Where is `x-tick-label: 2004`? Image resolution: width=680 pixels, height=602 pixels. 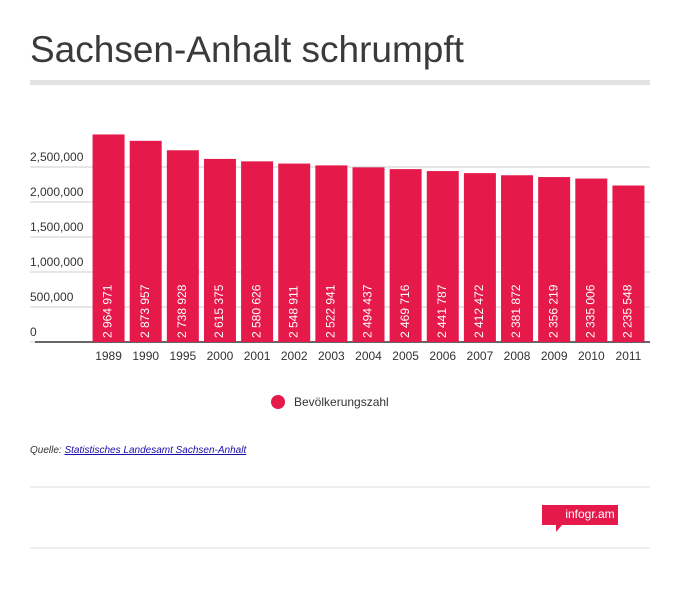
x-tick-label: 2004 is located at coordinates (368, 356).